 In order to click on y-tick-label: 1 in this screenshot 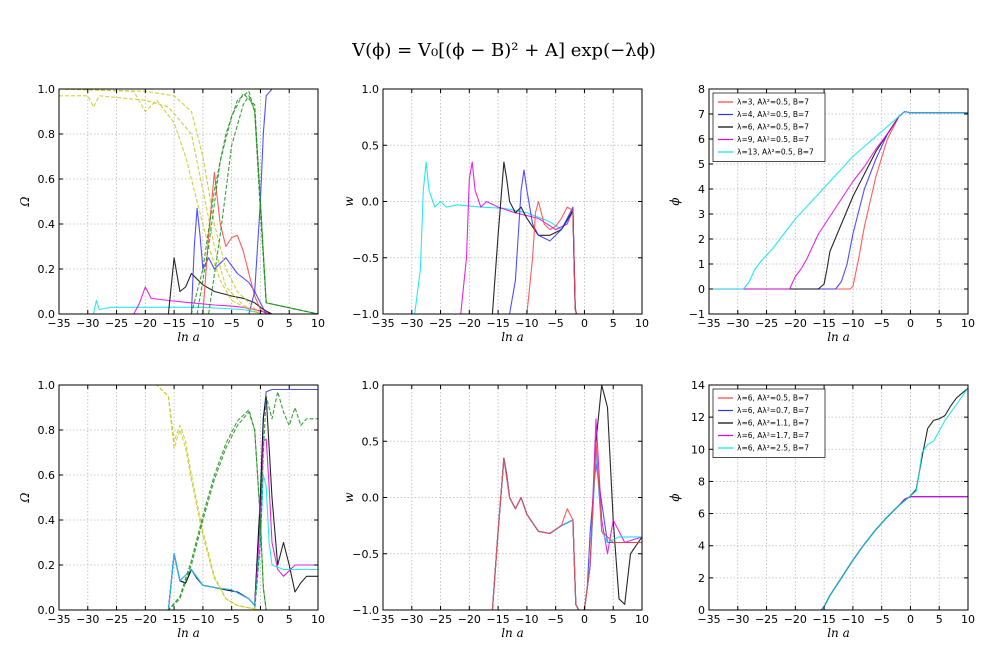, I will do `click(701, 264)`.